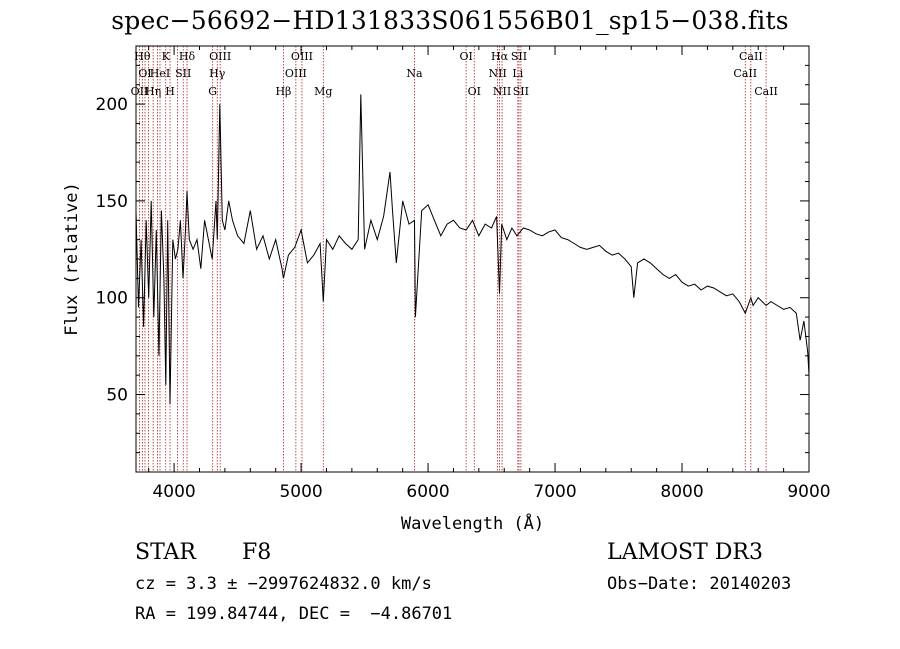  I want to click on line-marker-label: H, so click(170, 91).